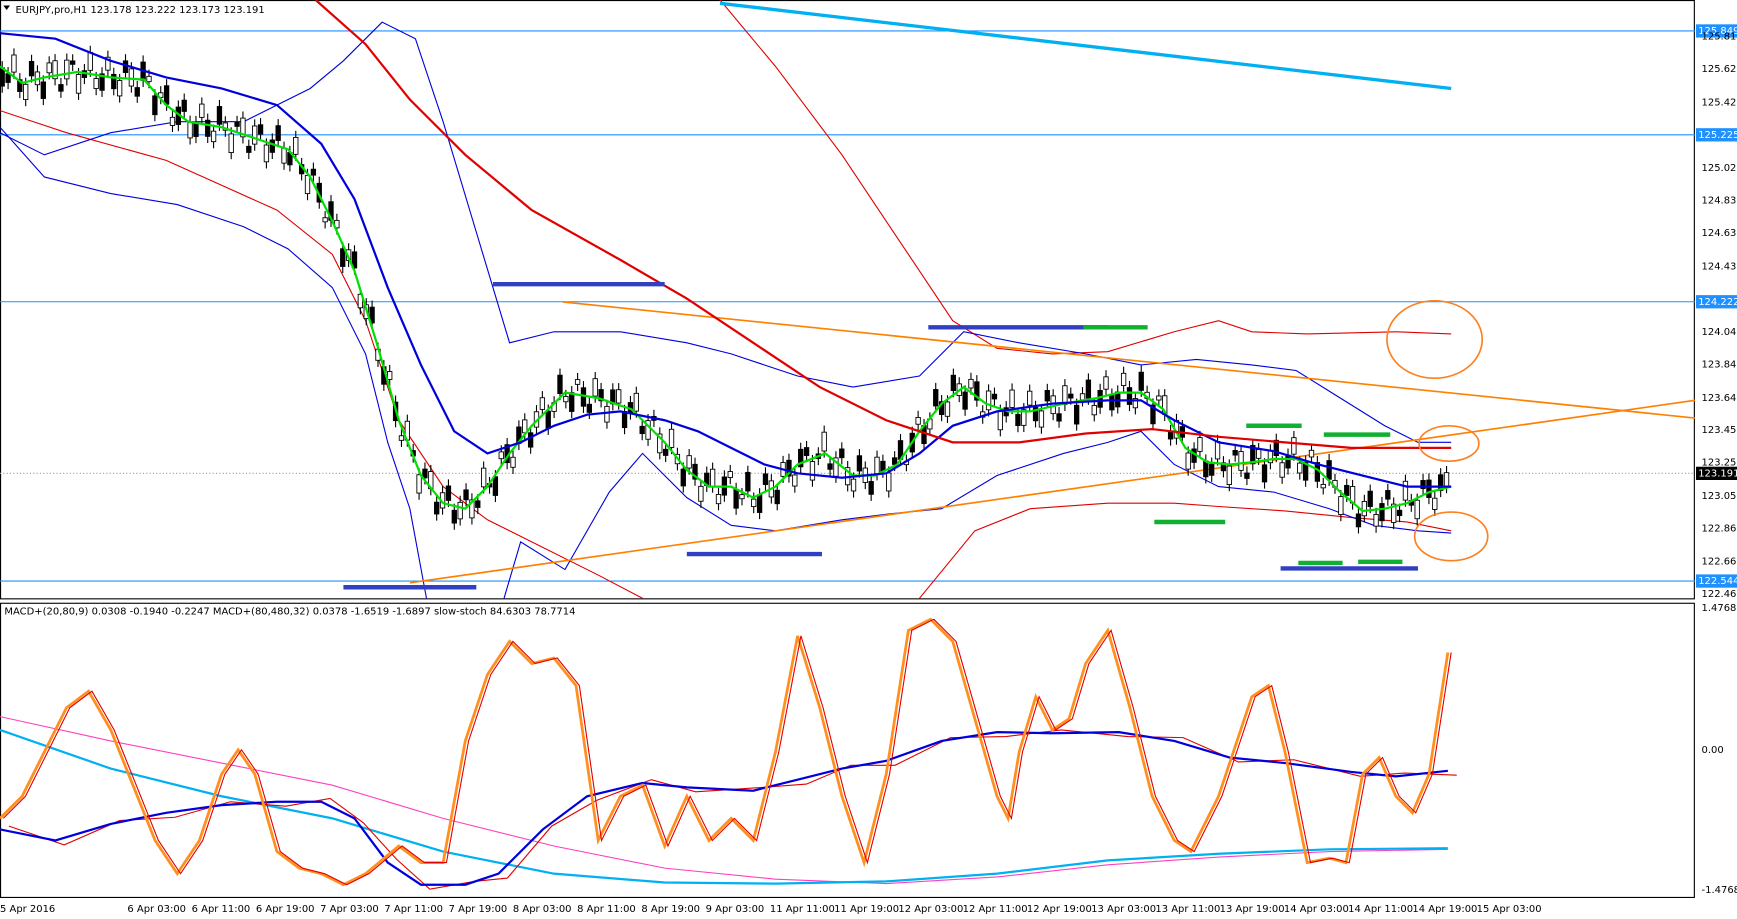  I want to click on time-label: 12 Apr 03:00, so click(930, 909).